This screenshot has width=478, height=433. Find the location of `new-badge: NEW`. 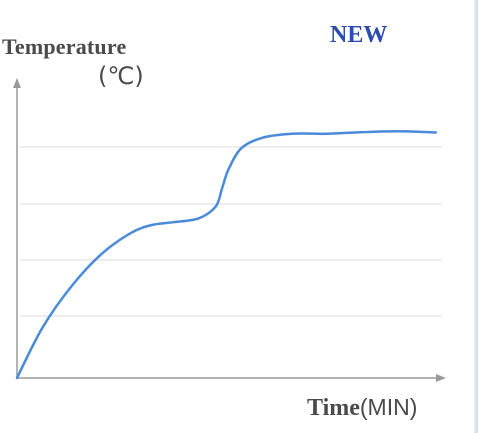

new-badge: NEW is located at coordinates (359, 35).